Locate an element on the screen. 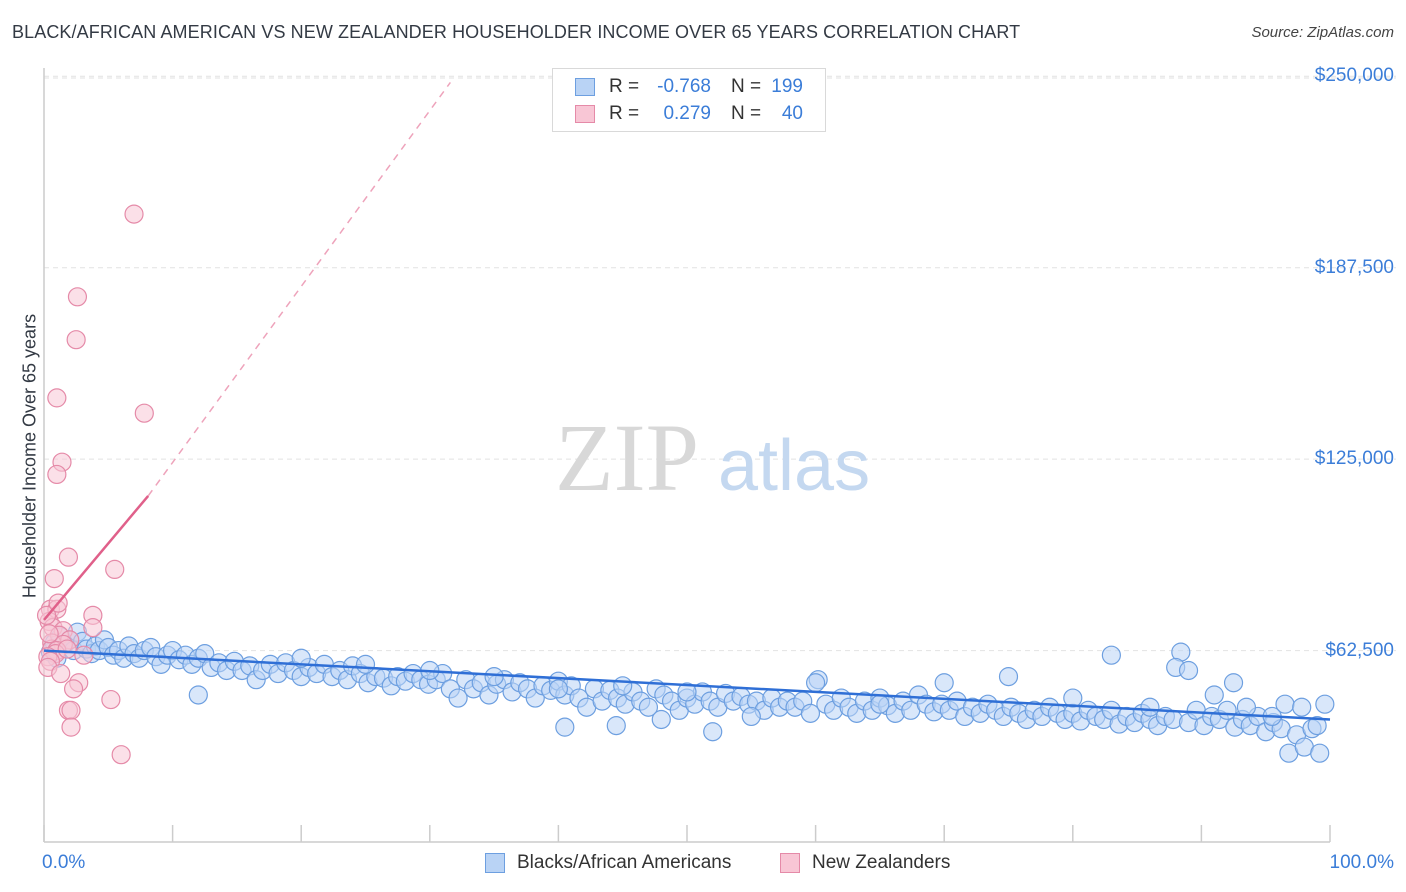 Image resolution: width=1406 pixels, height=892 pixels. bottom-legend-blacks: Blacks/African Americans is located at coordinates (608, 863).